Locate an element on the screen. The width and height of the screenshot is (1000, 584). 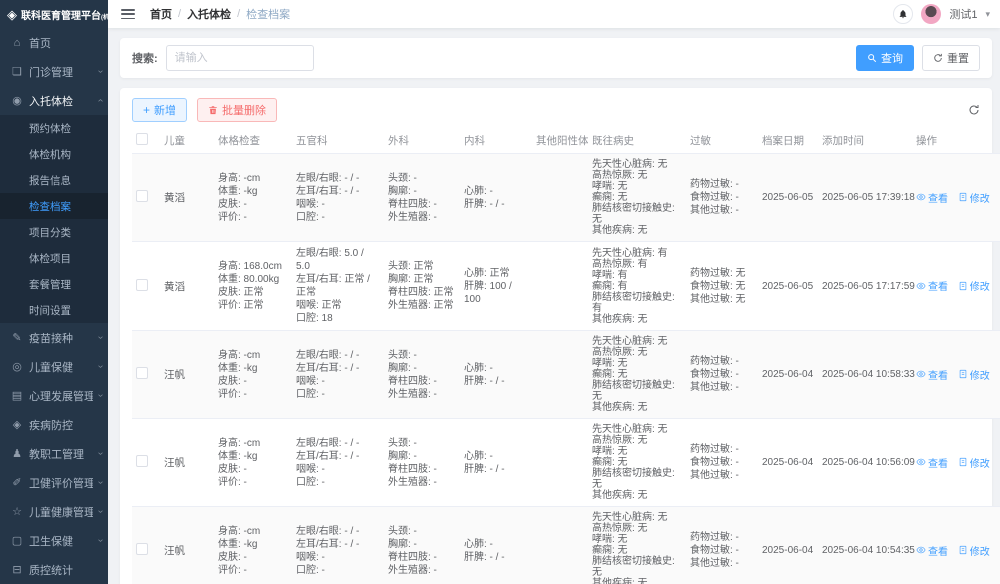
sidebar-item: ♟ 教职工管理 › is located at coordinates (54, 453).